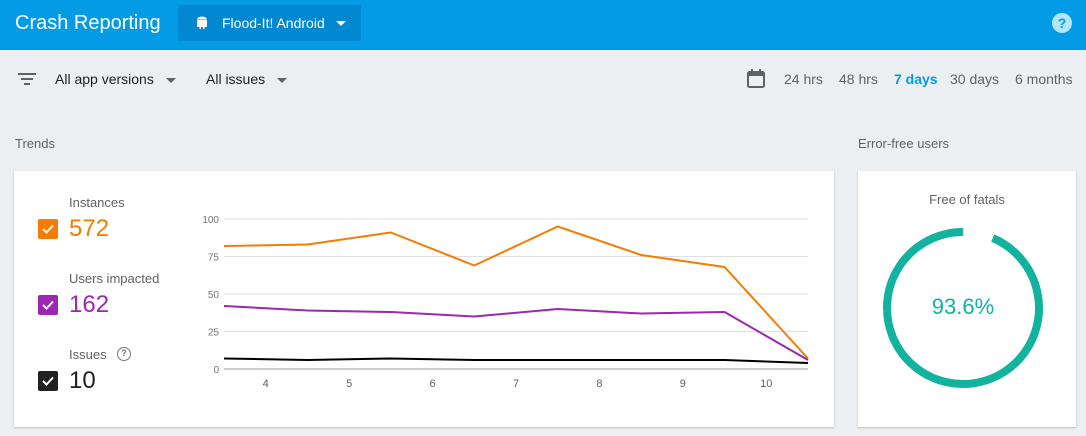 Image resolution: width=1086 pixels, height=436 pixels. I want to click on error-free-arc, so click(963, 308).